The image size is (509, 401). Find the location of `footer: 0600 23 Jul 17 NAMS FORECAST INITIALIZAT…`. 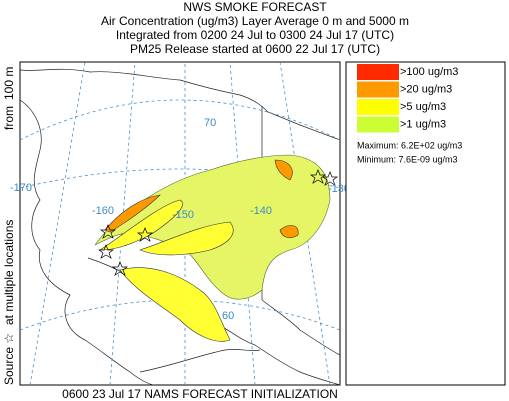

footer: 0600 23 Jul 17 NAMS FORECAST INITIALIZAT… is located at coordinates (200, 394).